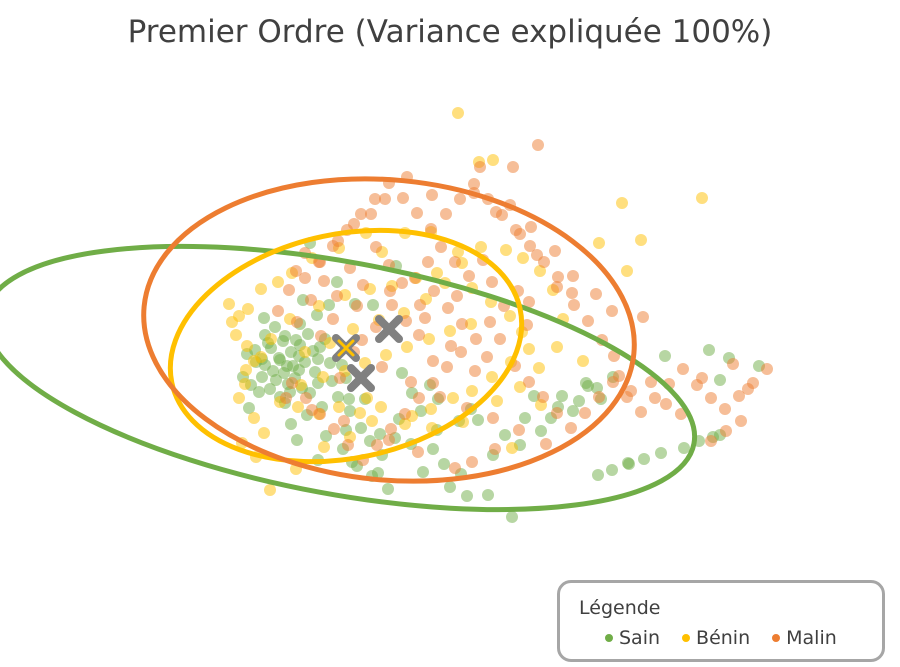  I want to click on centroid-sain, so click(361, 378).